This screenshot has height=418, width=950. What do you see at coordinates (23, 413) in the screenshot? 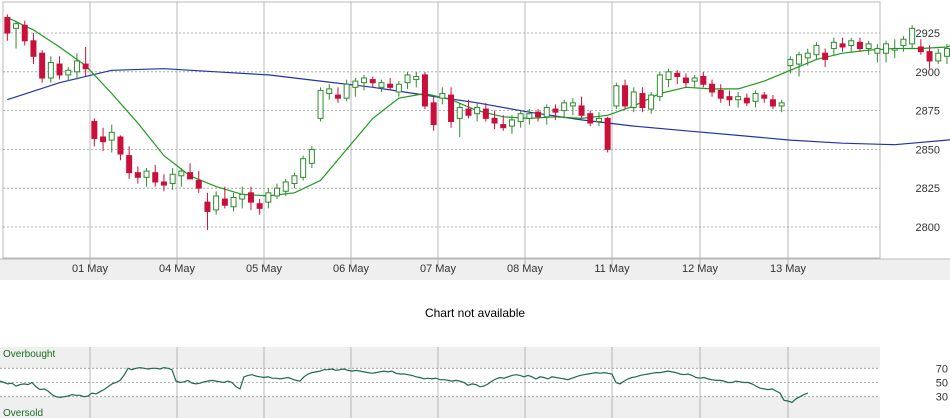
I see `oversold-label: Oversold` at bounding box center [23, 413].